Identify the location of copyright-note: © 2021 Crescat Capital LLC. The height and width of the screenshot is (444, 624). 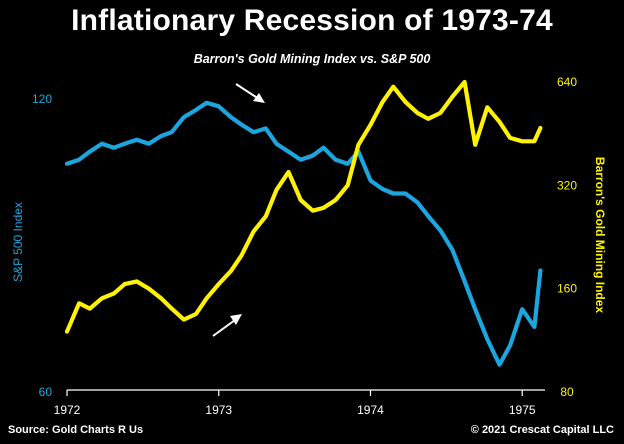
(542, 430).